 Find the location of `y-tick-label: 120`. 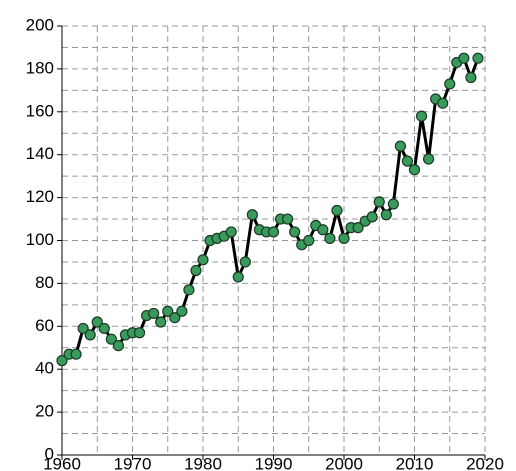

y-tick-label: 120 is located at coordinates (40, 196).